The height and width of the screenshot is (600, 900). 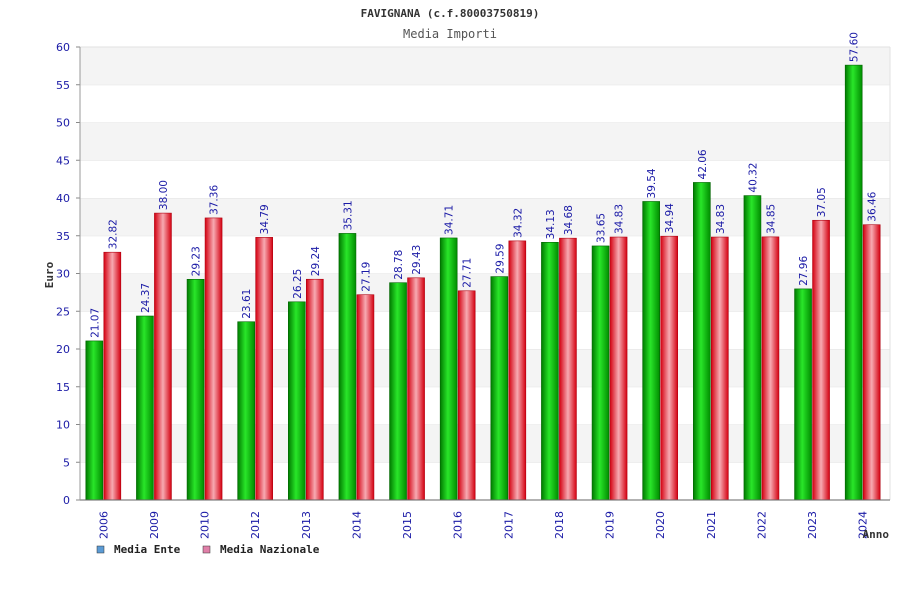 What do you see at coordinates (871, 362) in the screenshot?
I see `bar-media-nazionale-2024` at bounding box center [871, 362].